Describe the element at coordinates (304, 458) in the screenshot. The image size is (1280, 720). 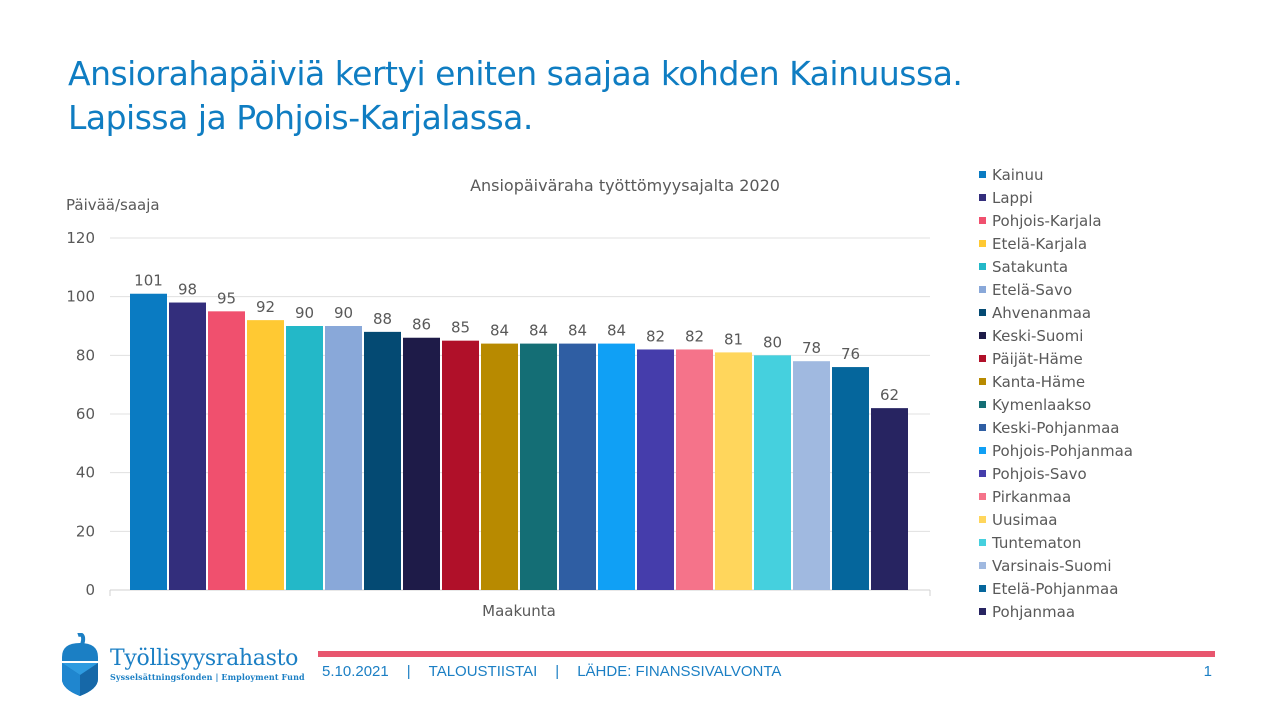
I see `bar-satakunta` at that location.